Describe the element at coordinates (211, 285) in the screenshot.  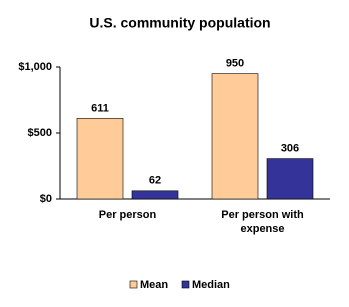
I see `legend-label: Median` at that location.